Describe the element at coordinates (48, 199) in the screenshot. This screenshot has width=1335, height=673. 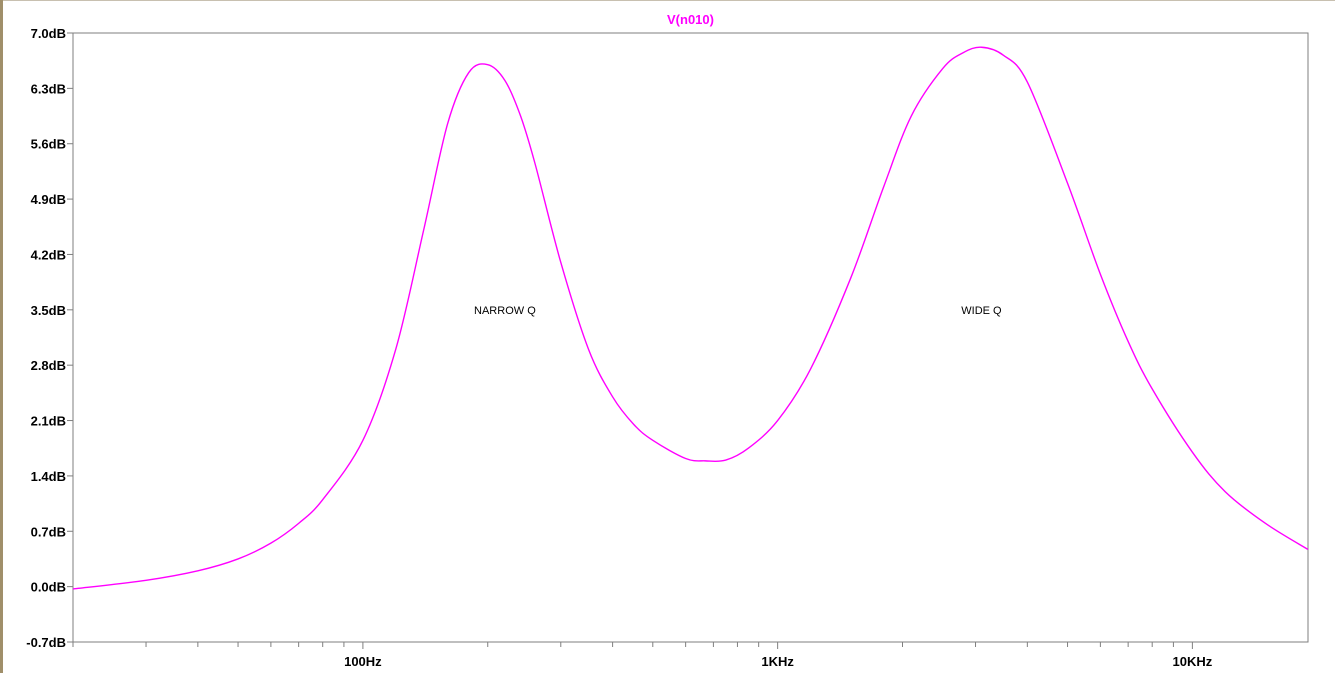
I see `y-tick-label: 4.9dB` at that location.